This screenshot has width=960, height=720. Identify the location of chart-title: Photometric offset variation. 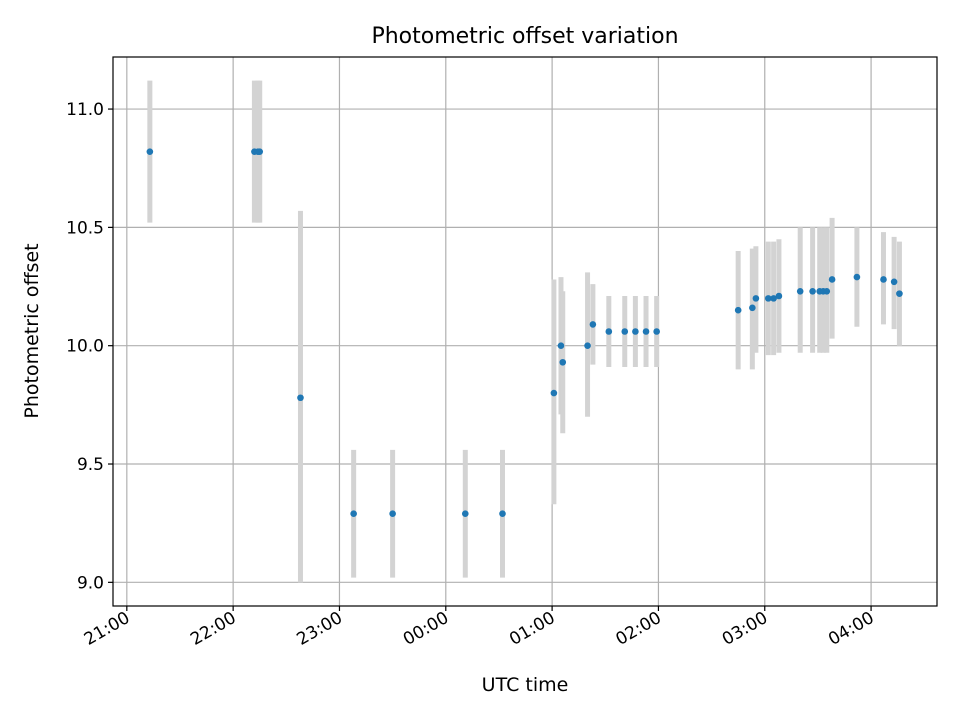
(524, 36).